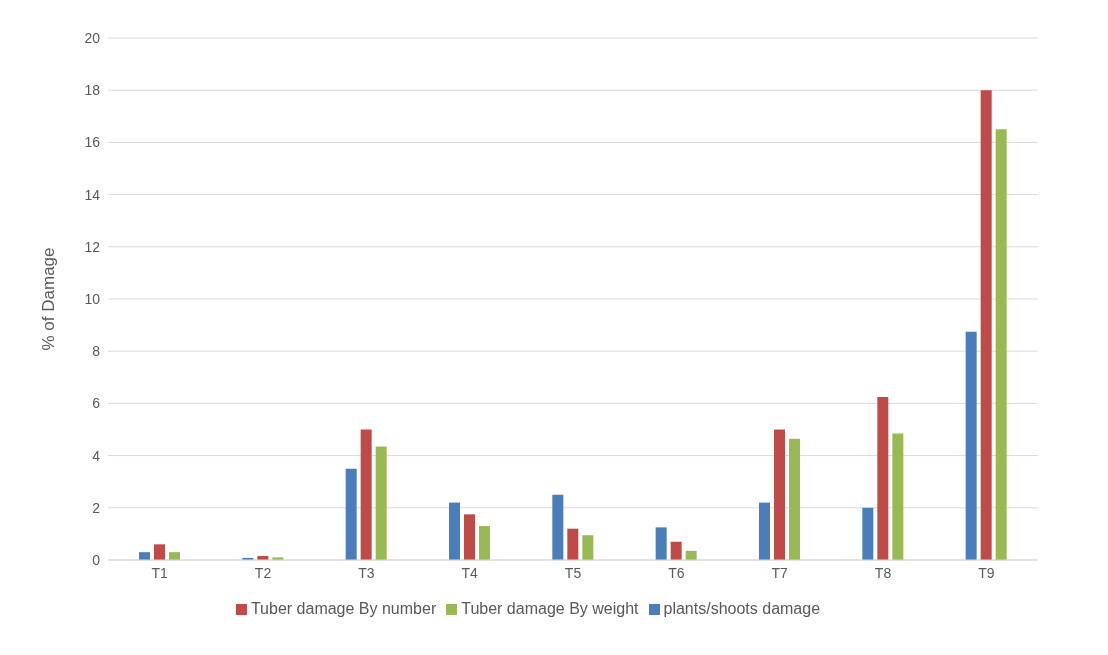 The height and width of the screenshot is (655, 1108). I want to click on y-tick-label: 18, so click(92, 90).